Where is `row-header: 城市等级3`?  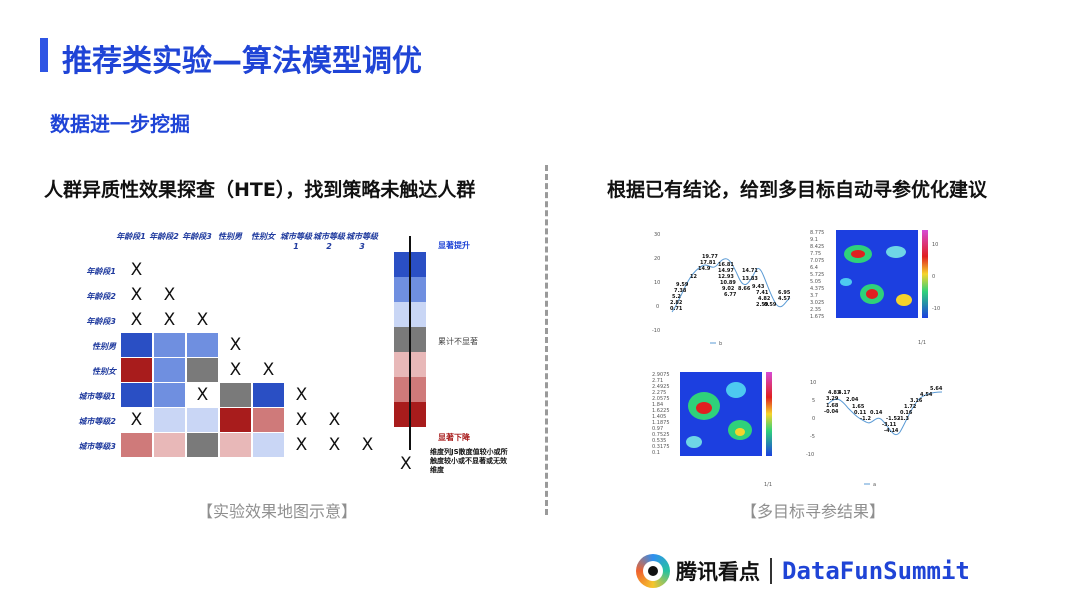 row-header: 城市等级3 is located at coordinates (97, 446).